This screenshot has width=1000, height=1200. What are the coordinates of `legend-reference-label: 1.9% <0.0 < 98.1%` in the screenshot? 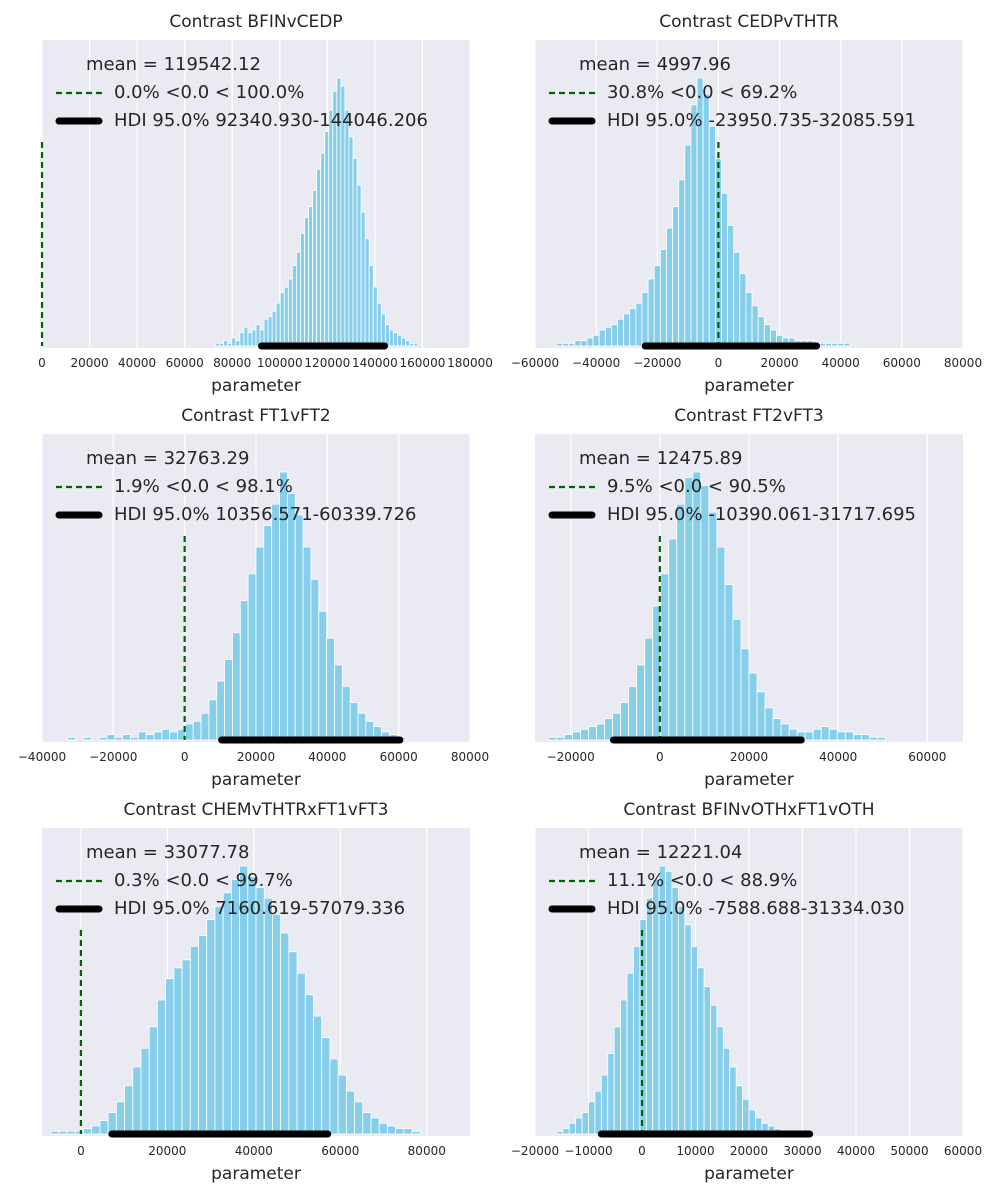 It's located at (203, 486).